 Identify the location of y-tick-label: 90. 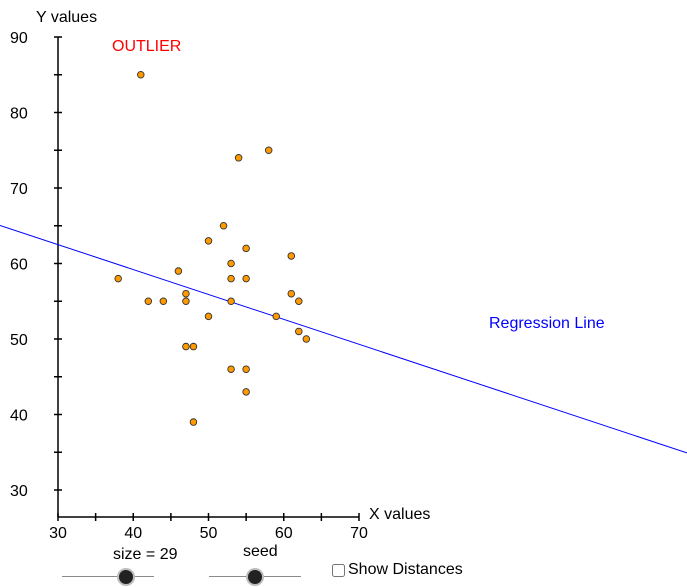
(19, 38).